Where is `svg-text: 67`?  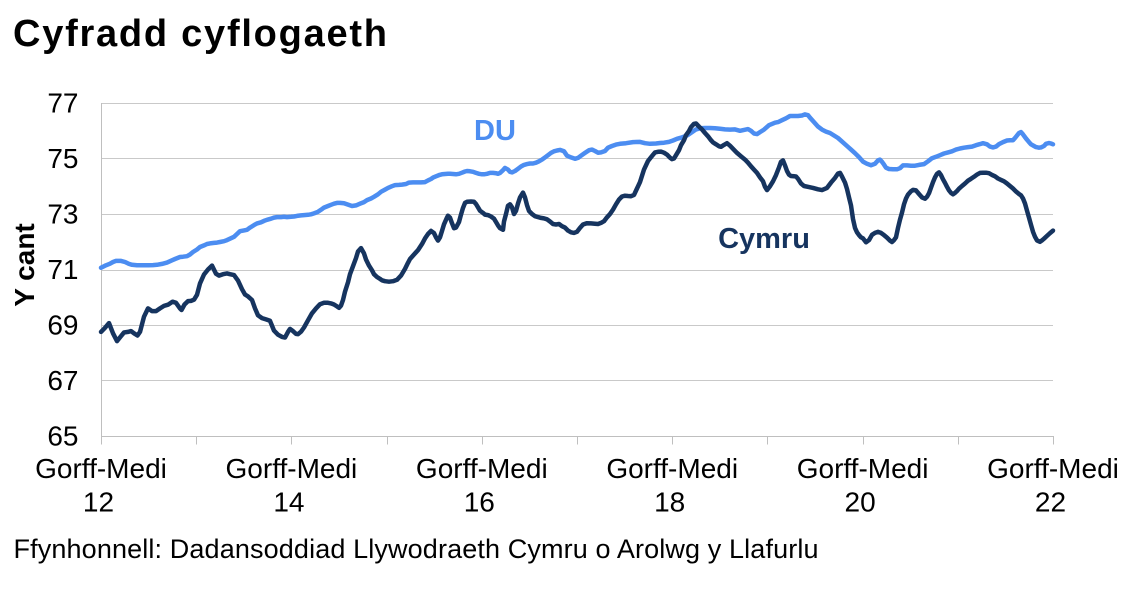
svg-text: 67 is located at coordinates (62, 380).